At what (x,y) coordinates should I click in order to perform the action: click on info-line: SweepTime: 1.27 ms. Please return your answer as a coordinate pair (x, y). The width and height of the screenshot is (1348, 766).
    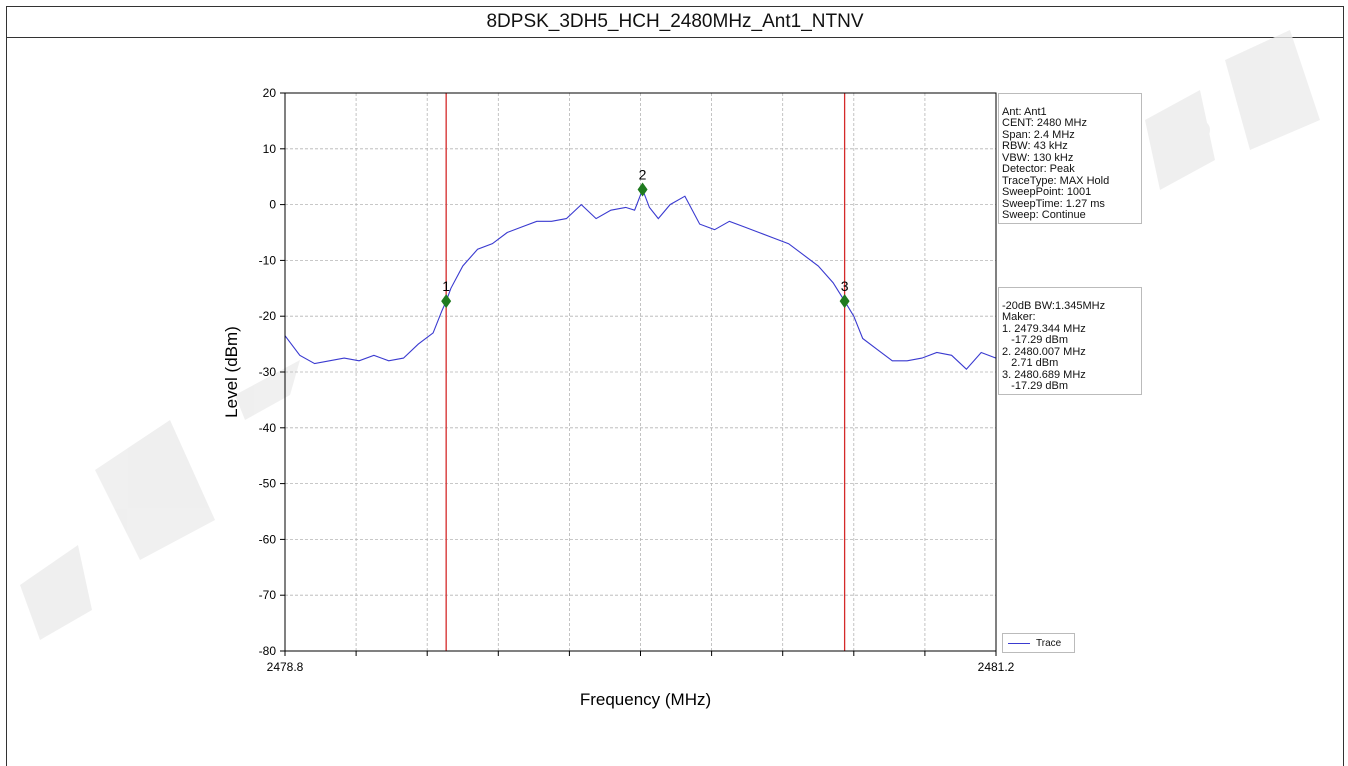
    Looking at the image, I should click on (1053, 203).